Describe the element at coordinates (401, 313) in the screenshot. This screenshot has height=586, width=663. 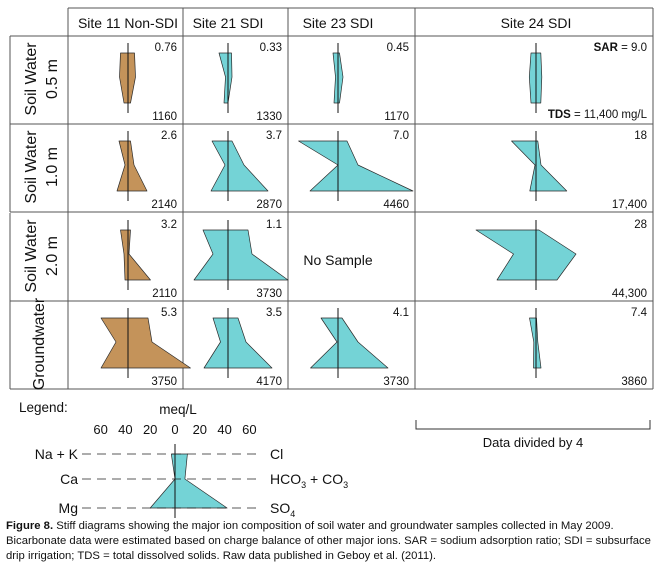
I see `sar-value: 4.1` at that location.